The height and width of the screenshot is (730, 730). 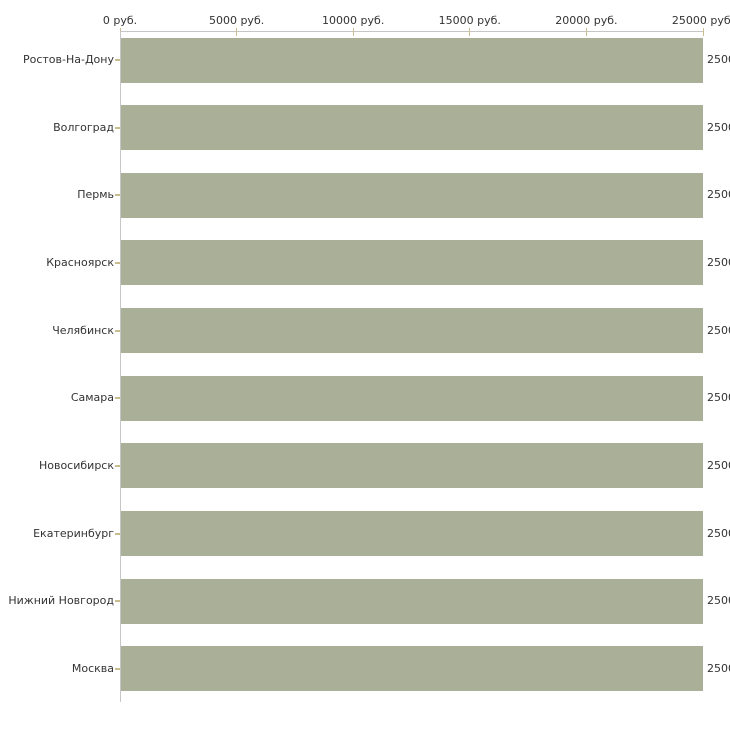 I want to click on category-label: Нижний Новгород, so click(x=61, y=601).